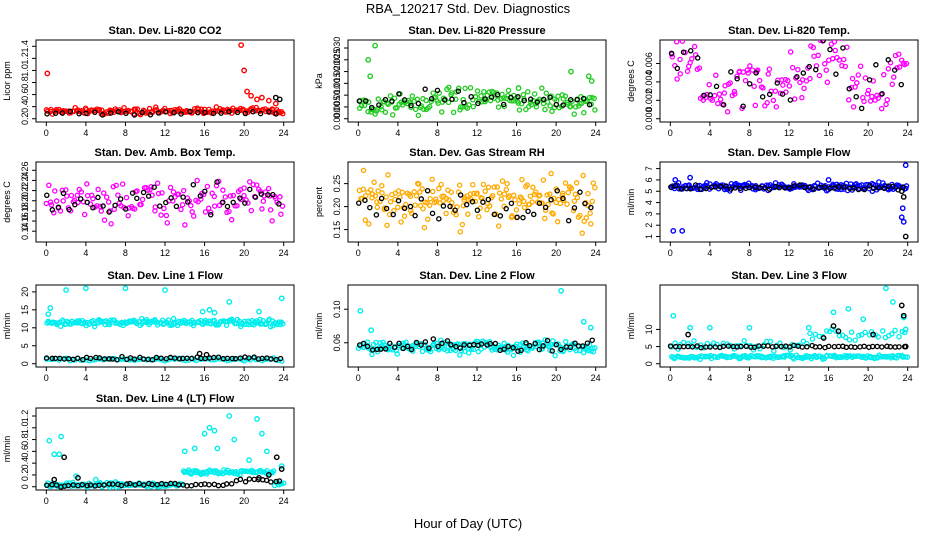 This screenshot has width=936, height=540. I want to click on y-tick-label: 0.22, so click(25, 191).